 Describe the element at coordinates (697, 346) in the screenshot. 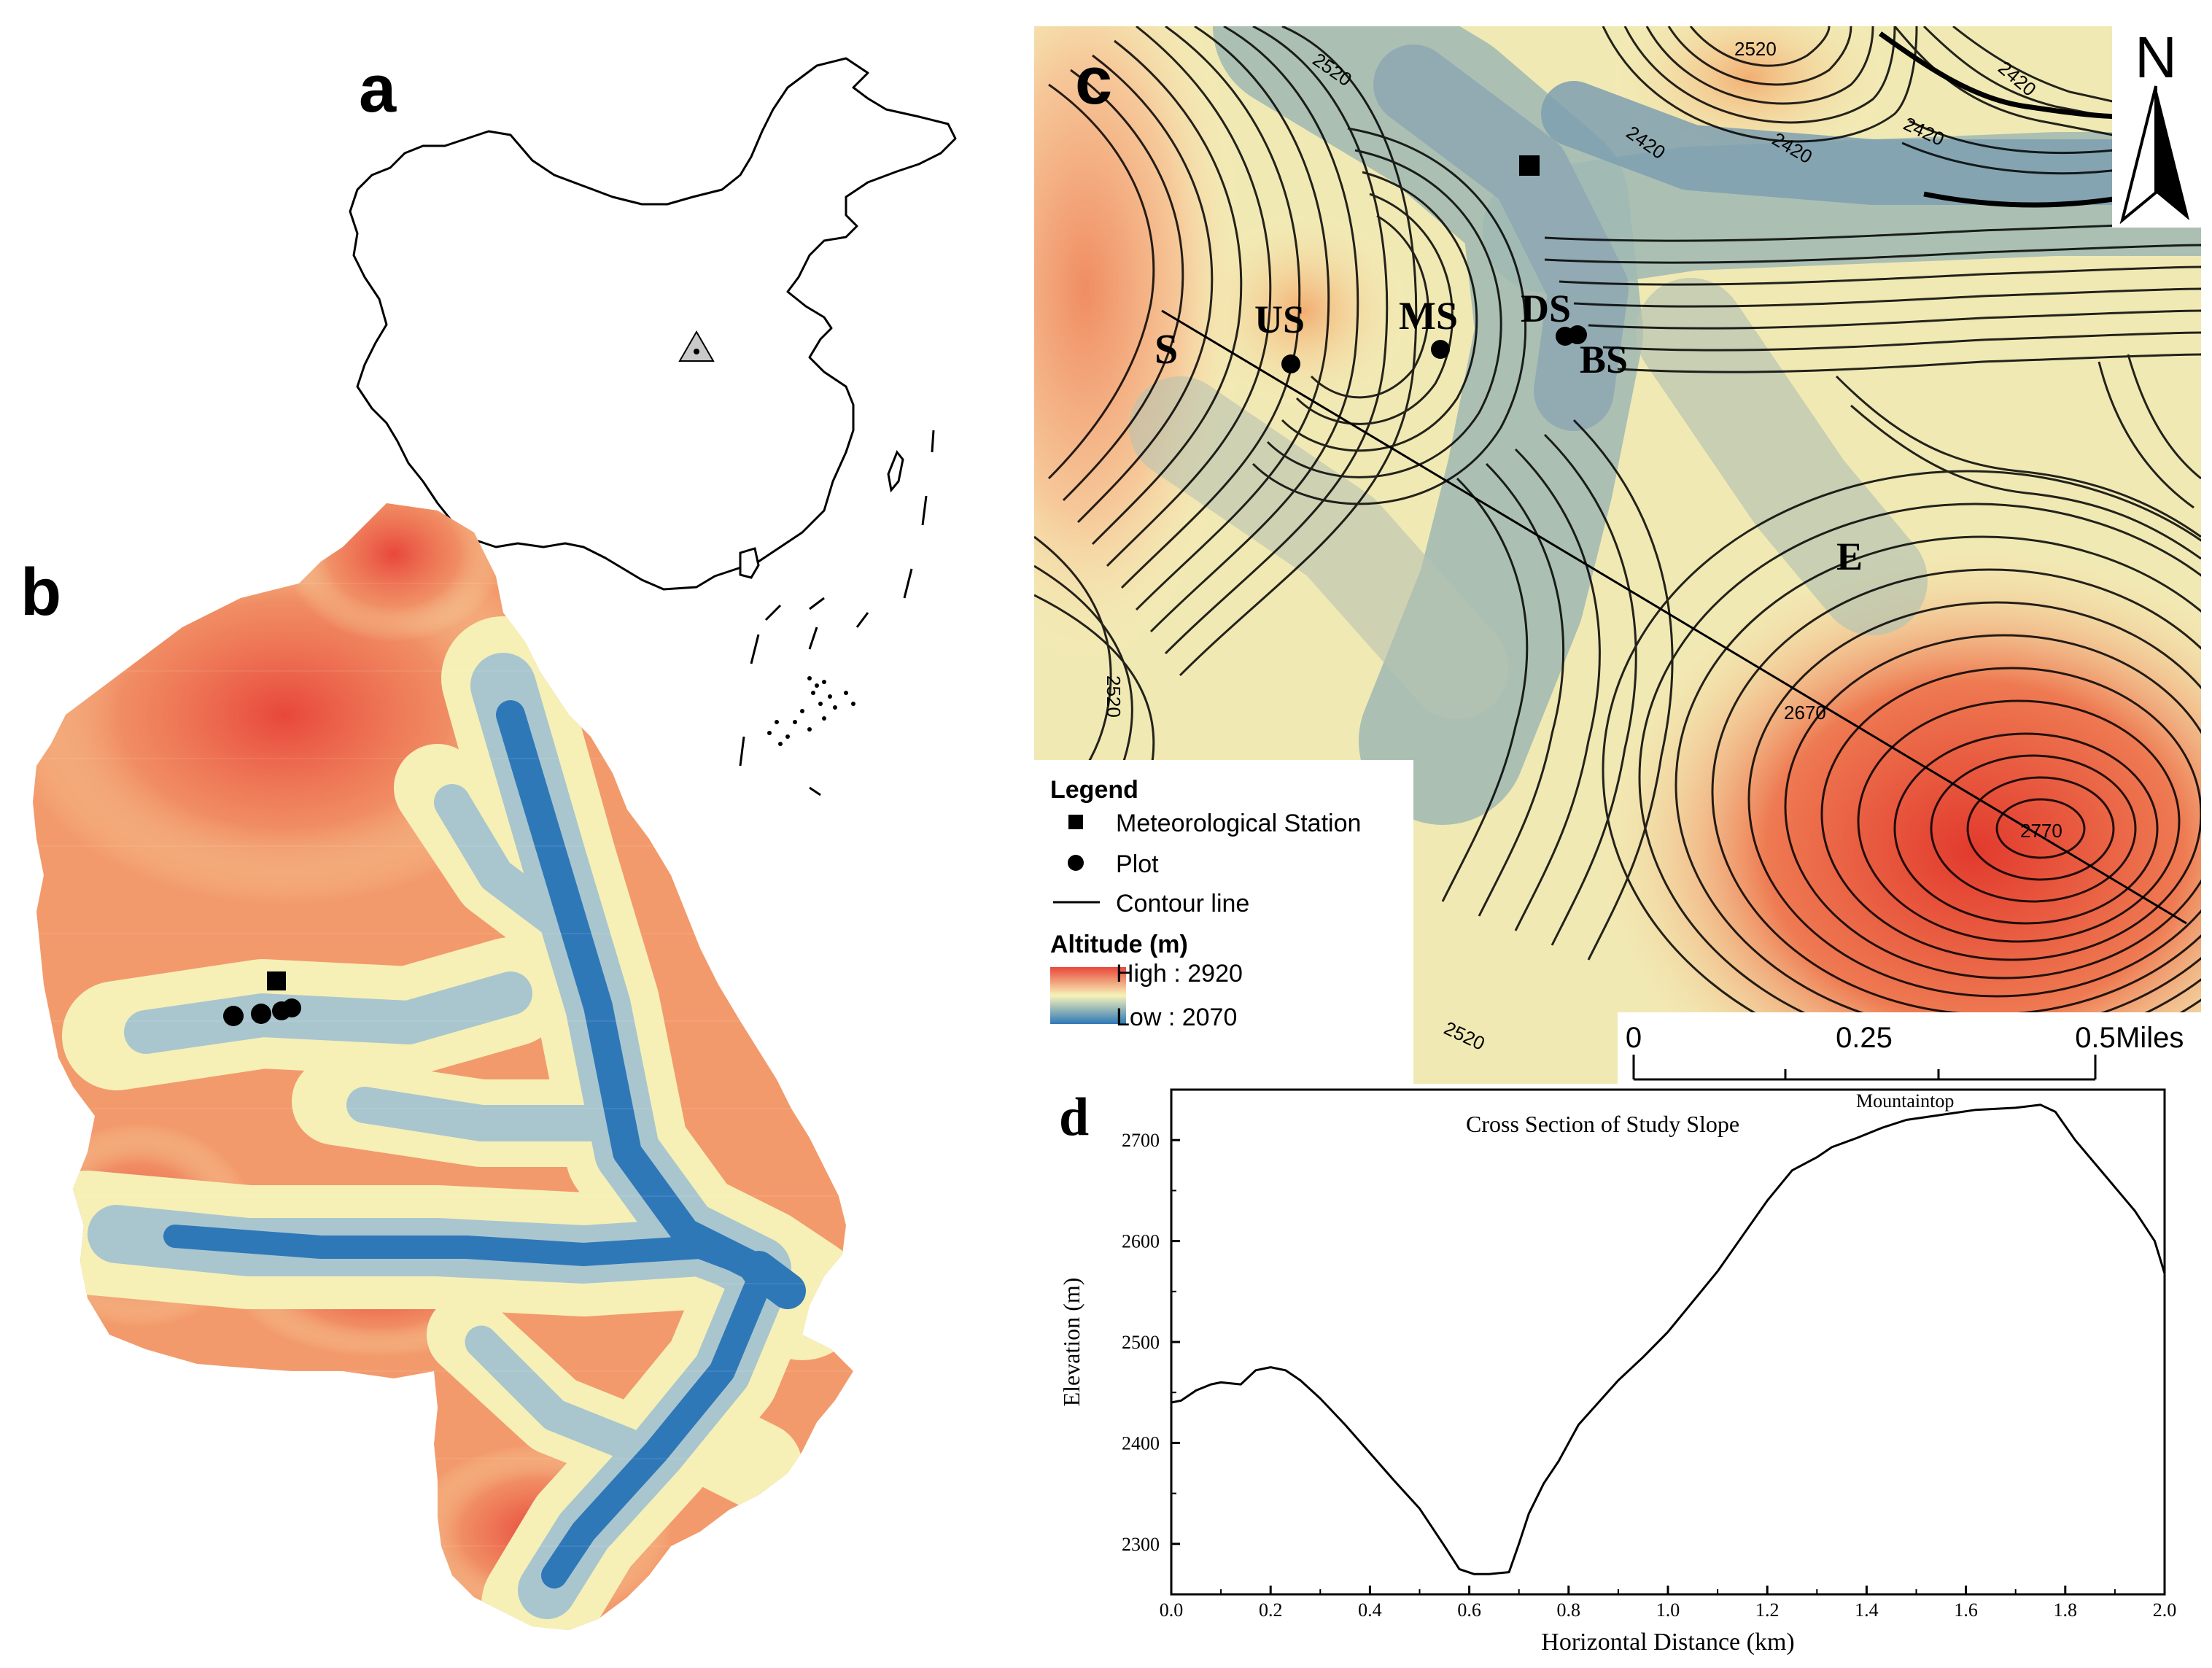

I see `study-site-triangle-icon` at that location.